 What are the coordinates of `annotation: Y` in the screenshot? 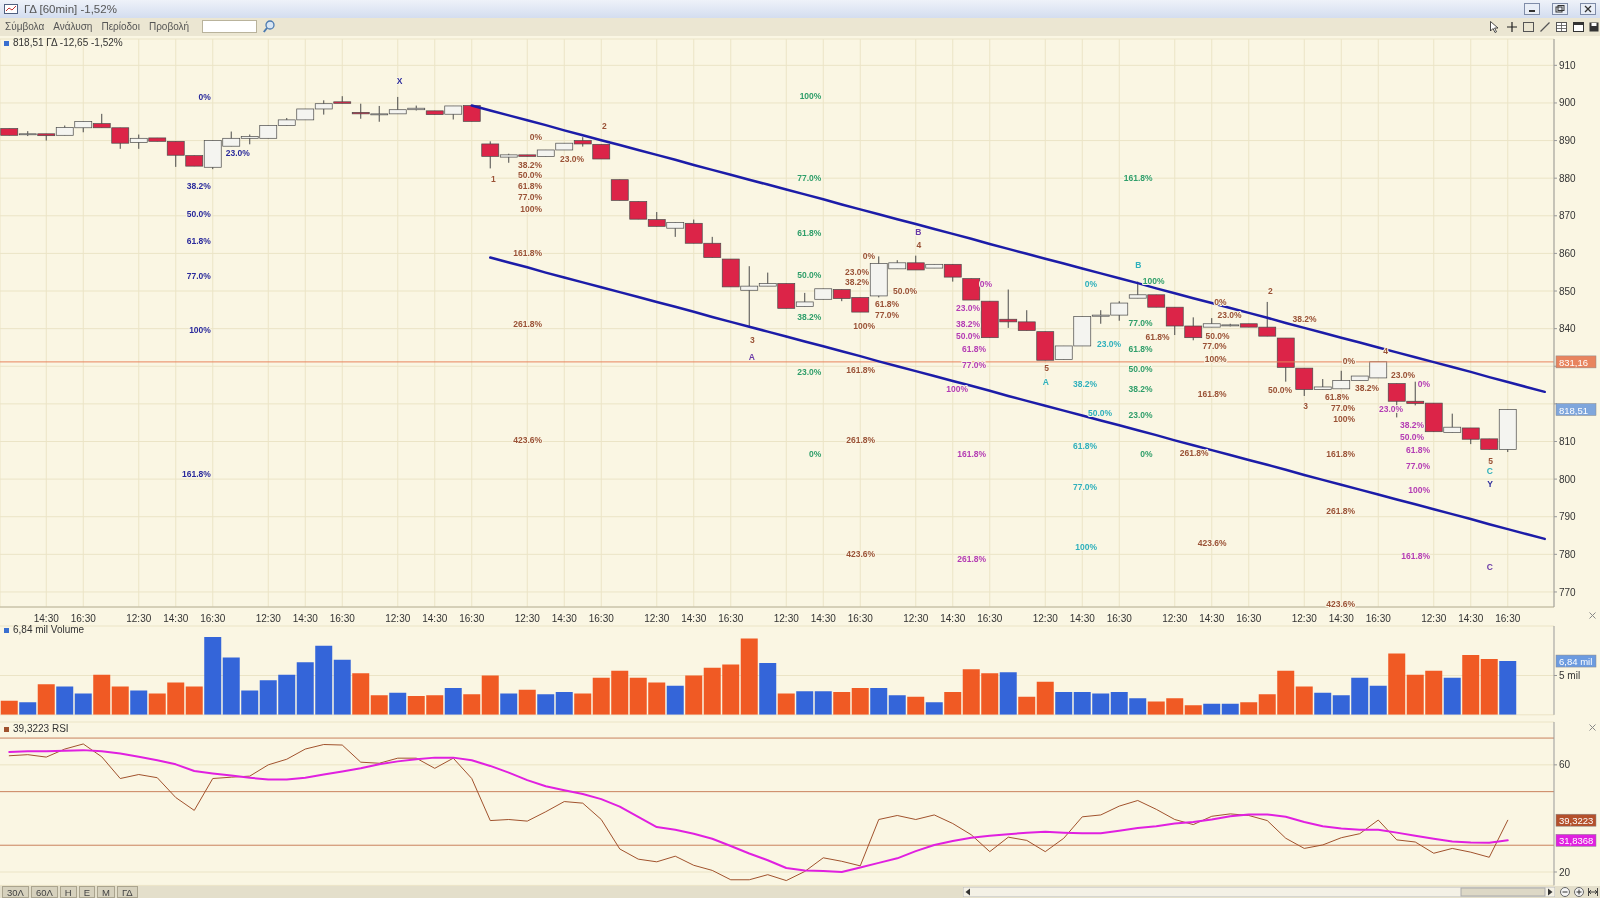 It's located at (1490, 483).